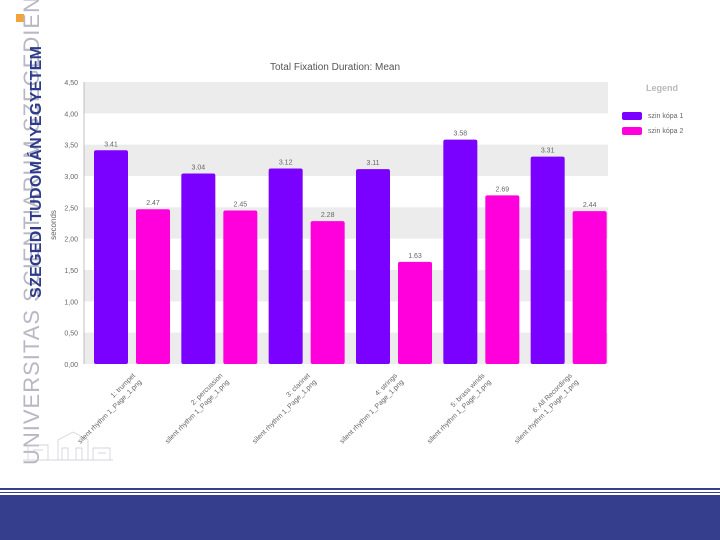  Describe the element at coordinates (335, 67) in the screenshot. I see `chart-title: Total Fixation Duration: Mean` at that location.